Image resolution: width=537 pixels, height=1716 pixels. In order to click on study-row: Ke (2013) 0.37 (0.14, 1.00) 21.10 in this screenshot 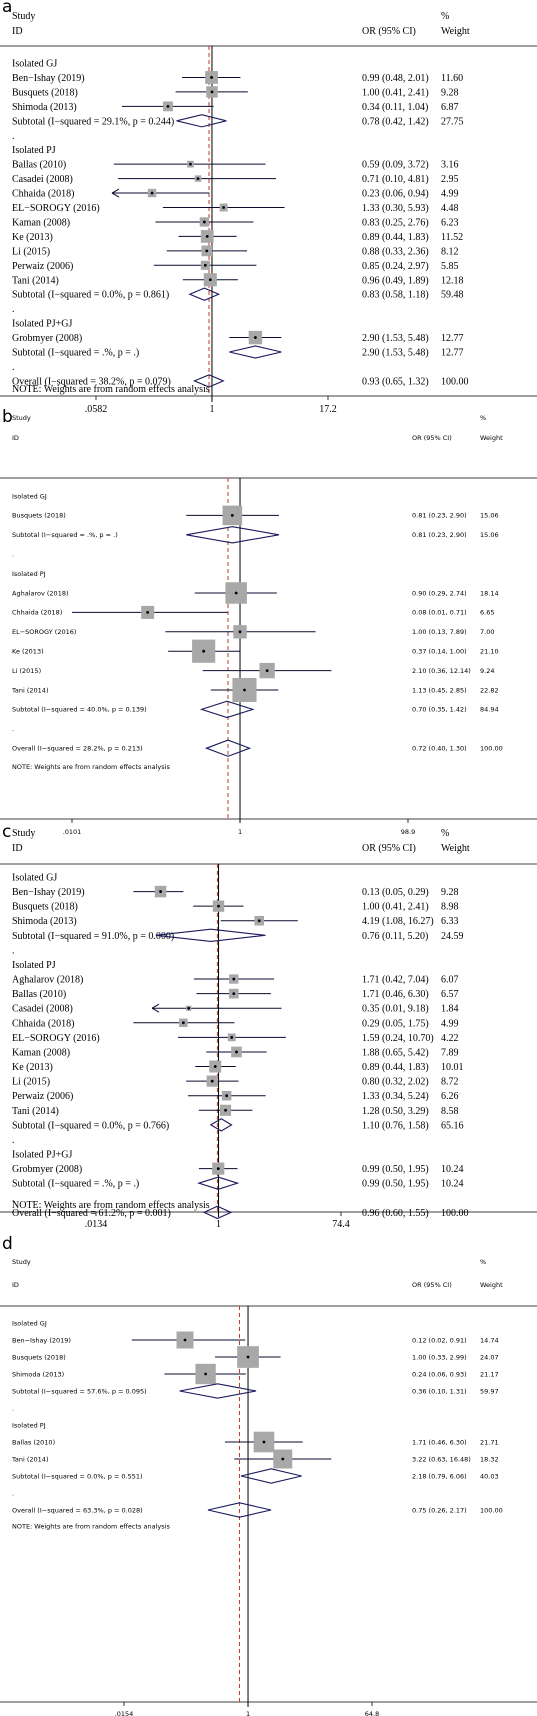, I will do `click(255, 651)`.